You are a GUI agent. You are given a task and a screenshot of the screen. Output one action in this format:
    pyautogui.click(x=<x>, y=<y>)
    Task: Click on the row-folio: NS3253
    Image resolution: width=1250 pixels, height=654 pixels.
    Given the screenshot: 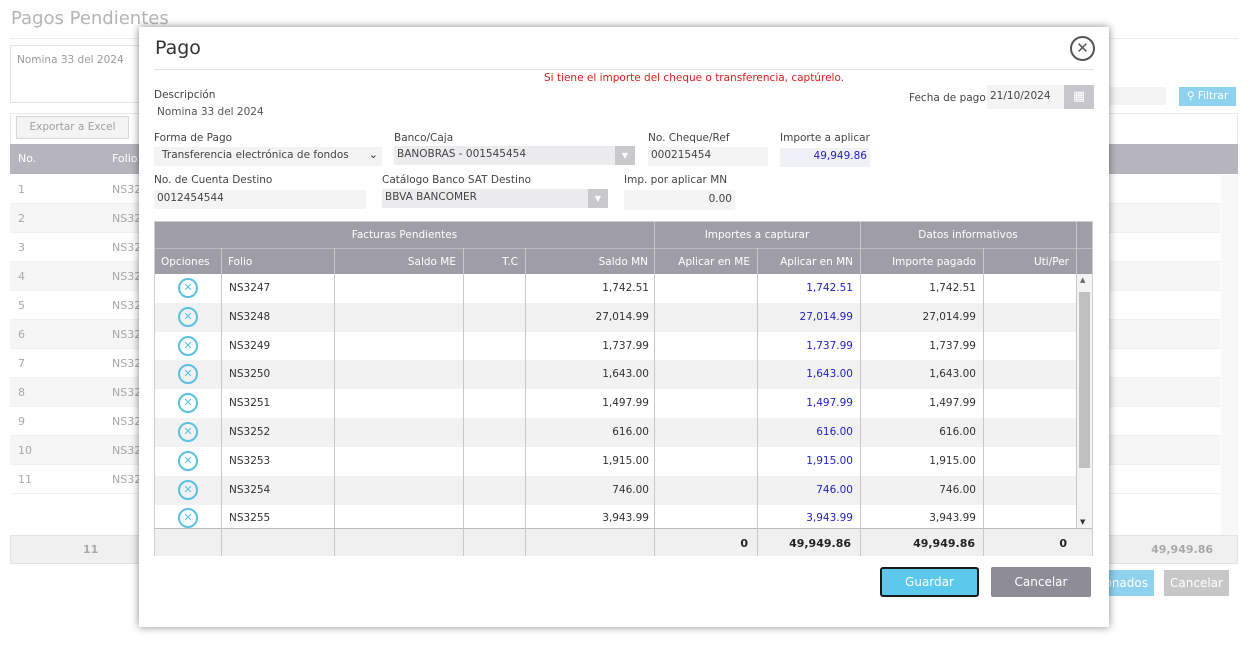 What is the action you would take?
    pyautogui.click(x=250, y=460)
    